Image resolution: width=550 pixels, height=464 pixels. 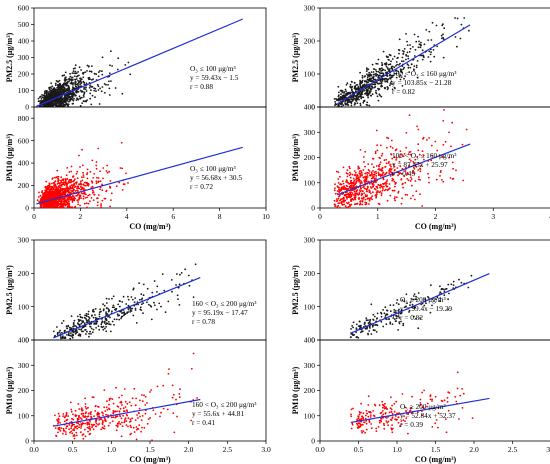 What do you see at coordinates (436, 459) in the screenshot?
I see `x-axis-label: CO (mg/m³)` at bounding box center [436, 459].